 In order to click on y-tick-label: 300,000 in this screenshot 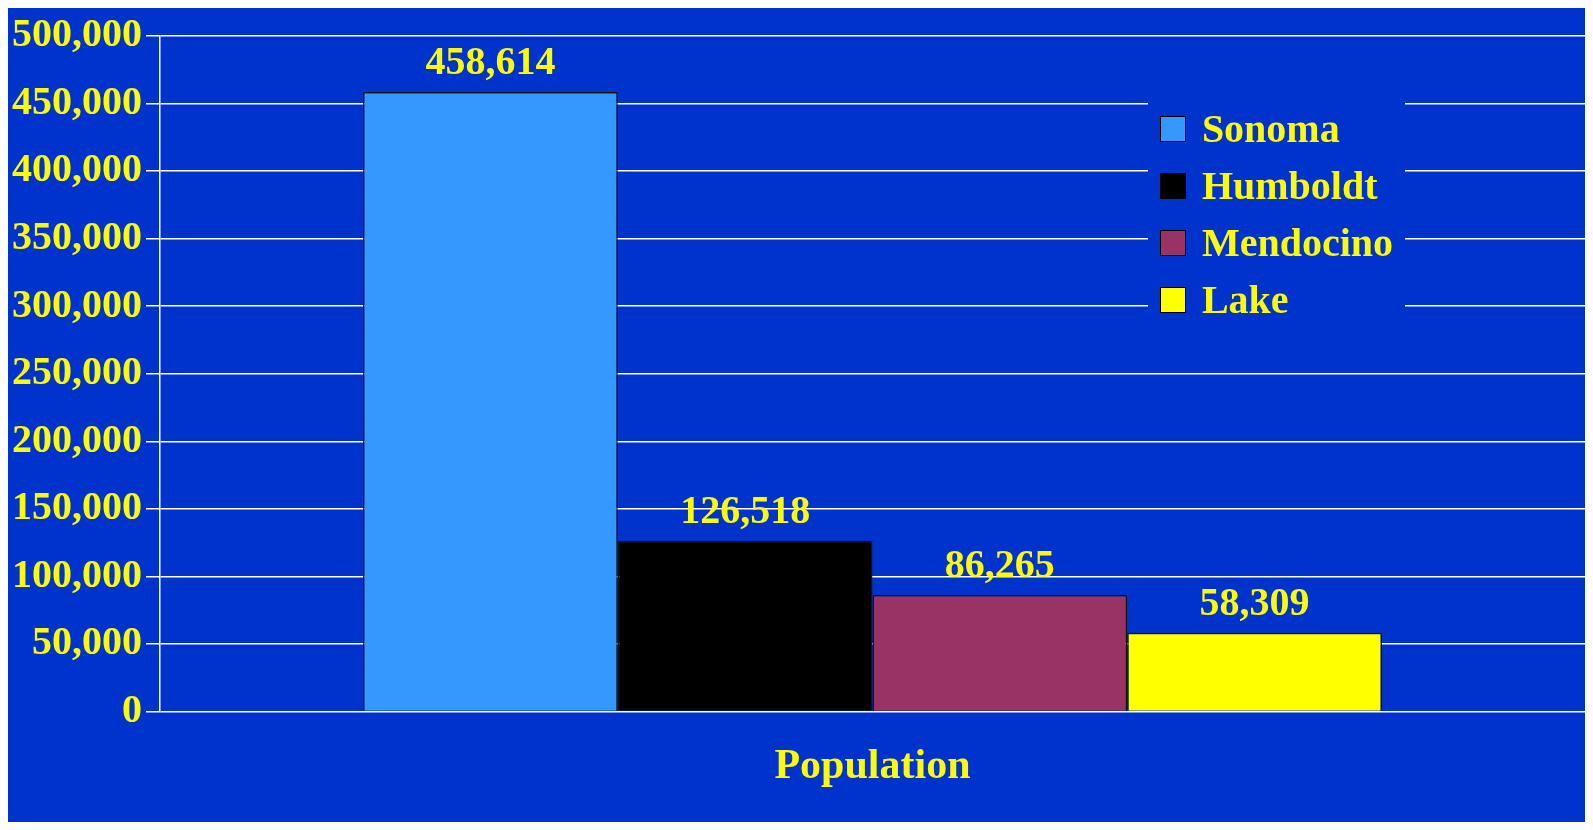, I will do `click(77, 303)`.